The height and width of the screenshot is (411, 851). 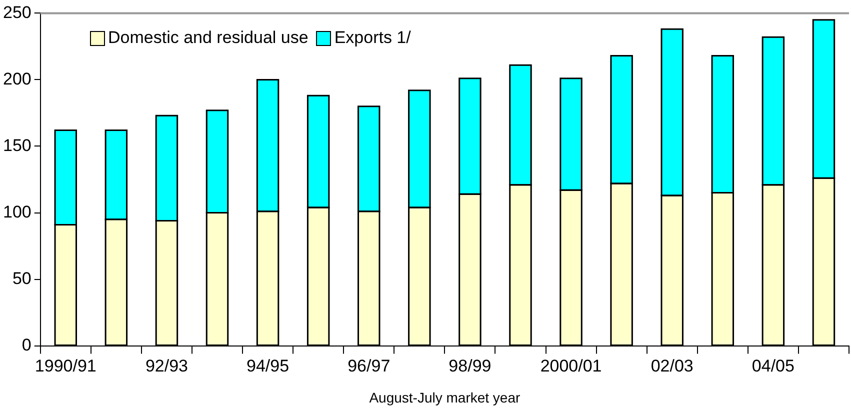 I want to click on x-tick-label: 98/99, so click(x=470, y=366).